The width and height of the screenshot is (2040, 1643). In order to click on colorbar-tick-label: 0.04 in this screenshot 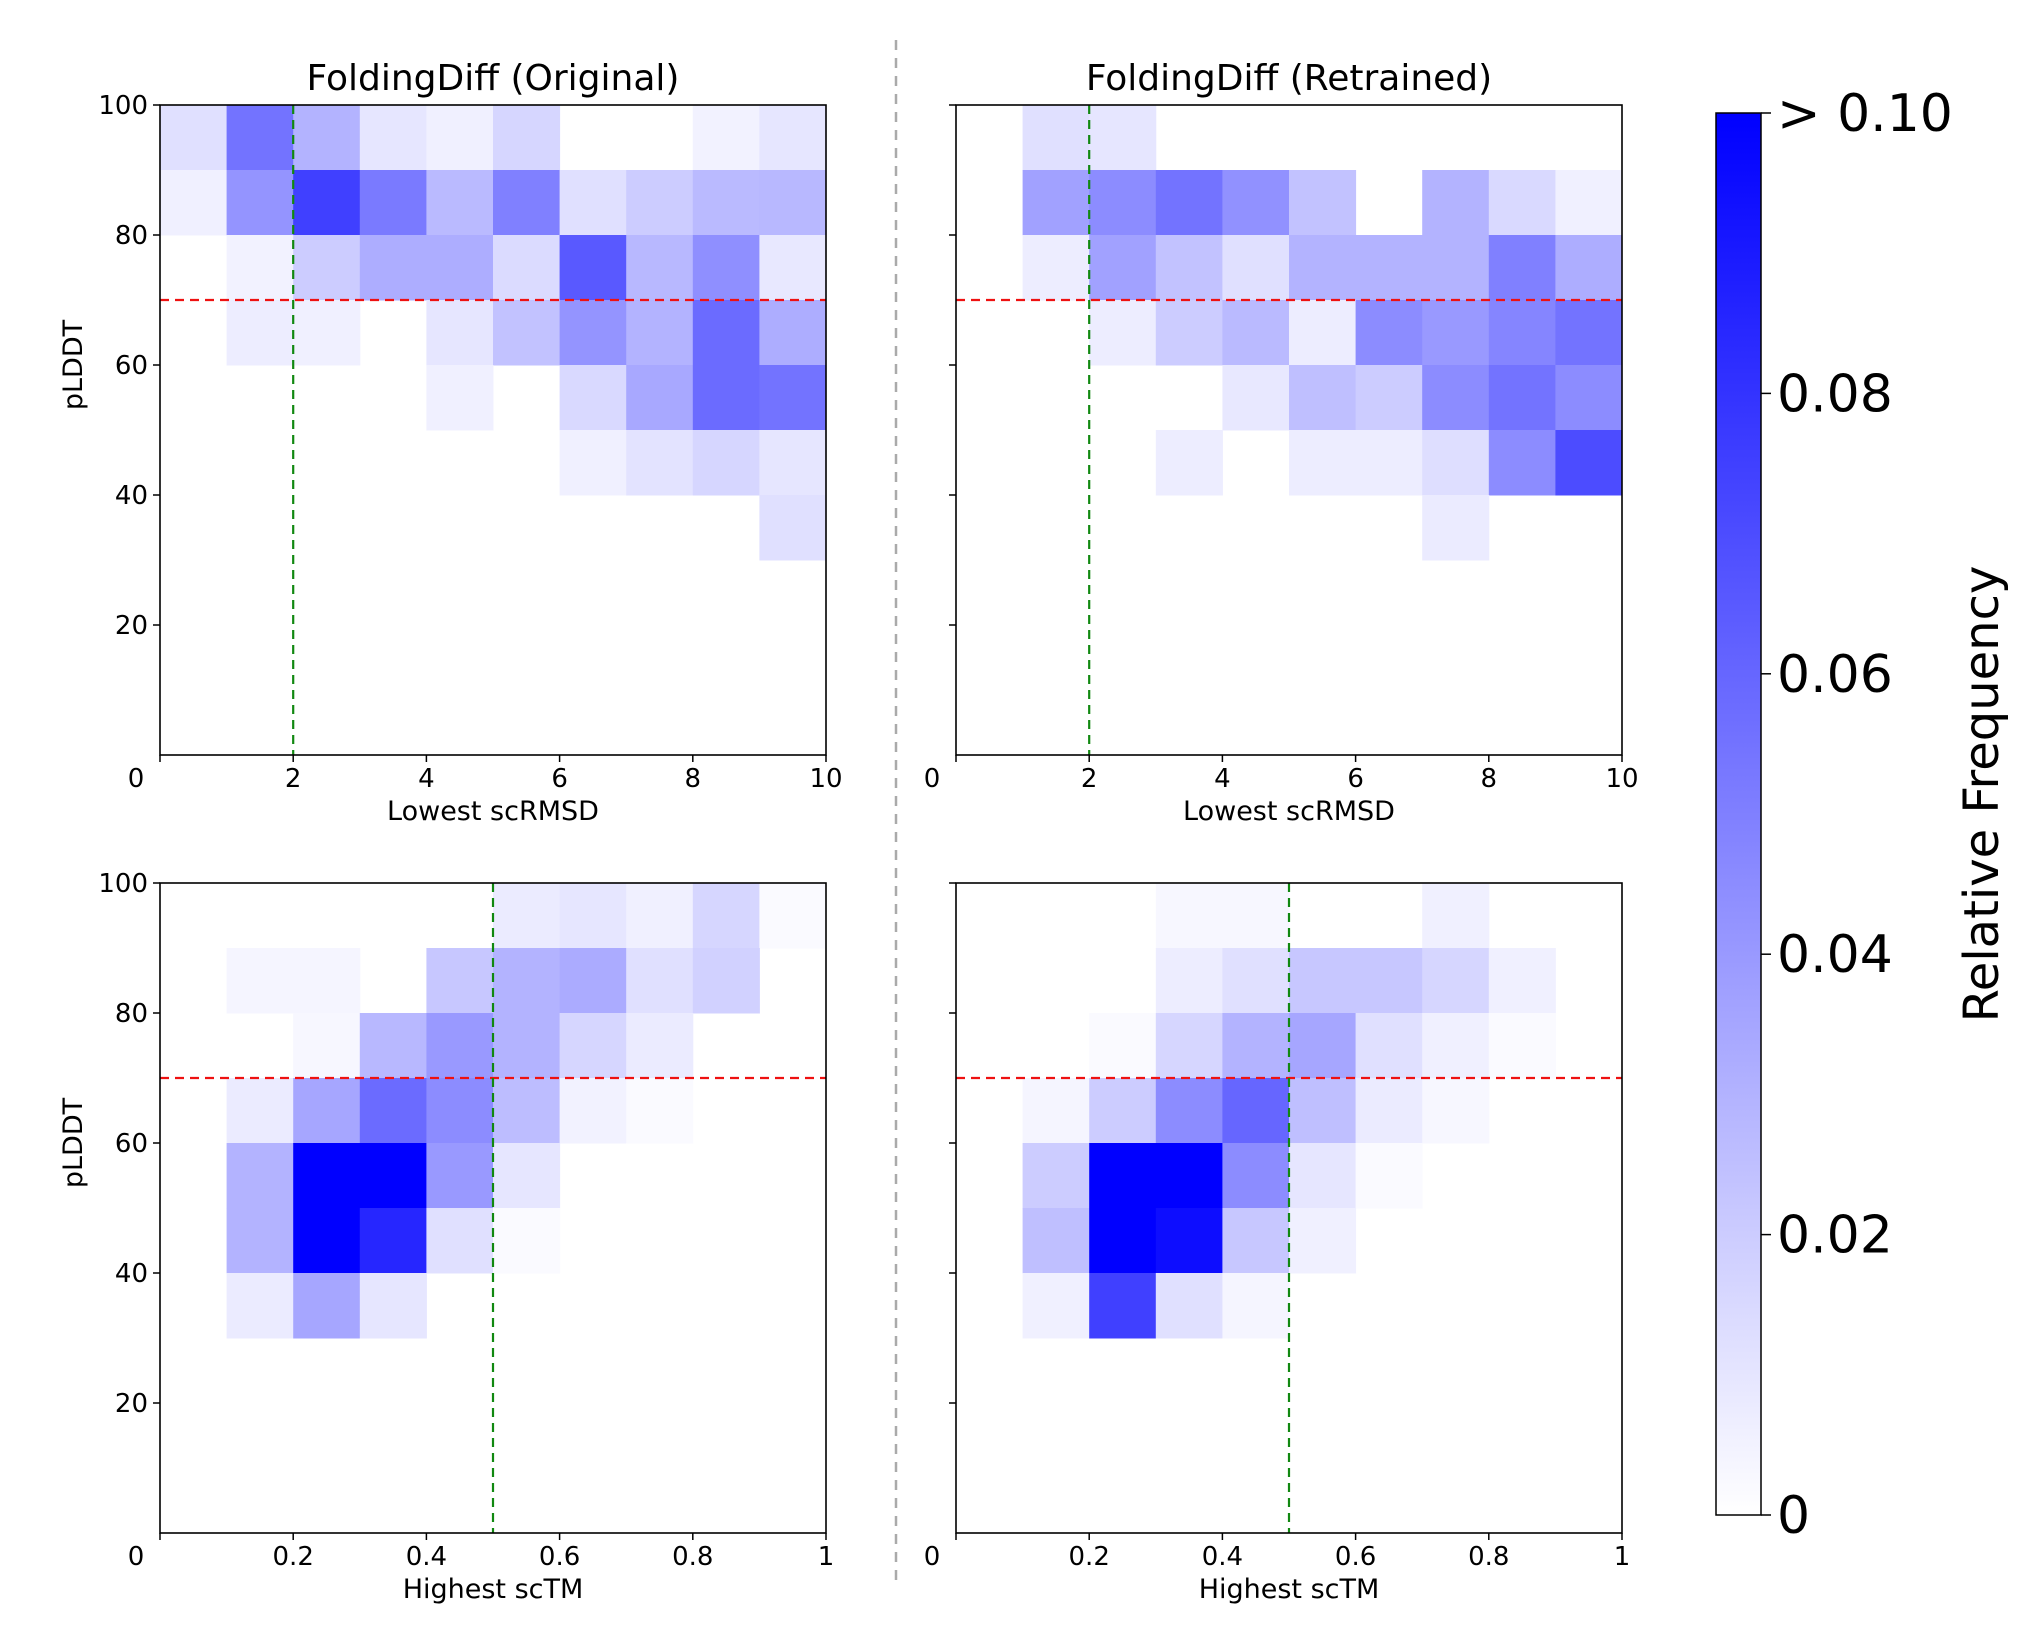, I will do `click(1835, 955)`.